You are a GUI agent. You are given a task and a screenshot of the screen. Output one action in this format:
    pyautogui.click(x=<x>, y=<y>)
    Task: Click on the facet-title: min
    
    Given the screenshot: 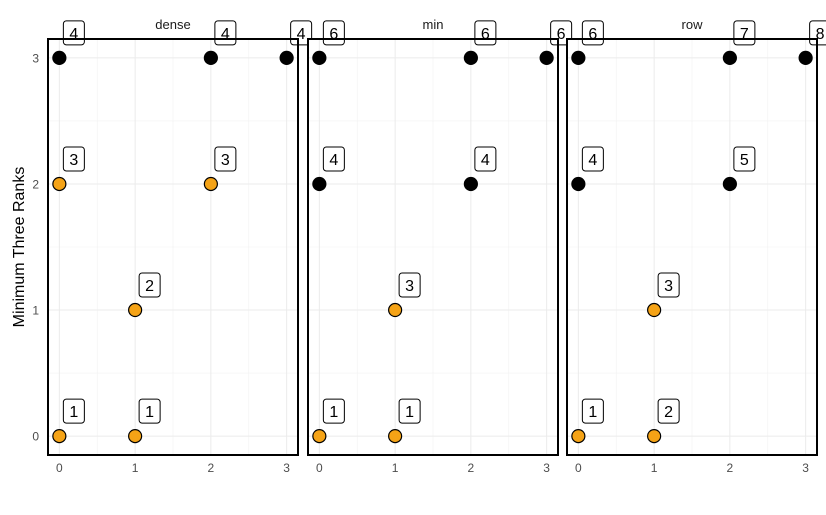 What is the action you would take?
    pyautogui.click(x=433, y=24)
    